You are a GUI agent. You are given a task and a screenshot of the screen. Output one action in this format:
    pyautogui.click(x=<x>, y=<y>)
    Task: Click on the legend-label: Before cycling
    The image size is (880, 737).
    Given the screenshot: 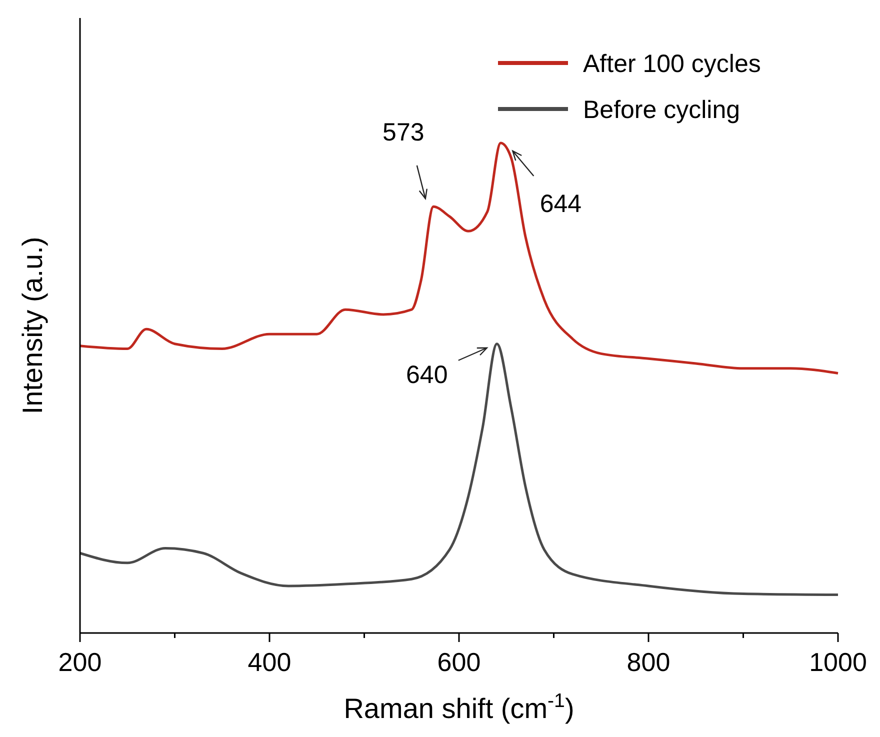 What is the action you would take?
    pyautogui.click(x=661, y=110)
    